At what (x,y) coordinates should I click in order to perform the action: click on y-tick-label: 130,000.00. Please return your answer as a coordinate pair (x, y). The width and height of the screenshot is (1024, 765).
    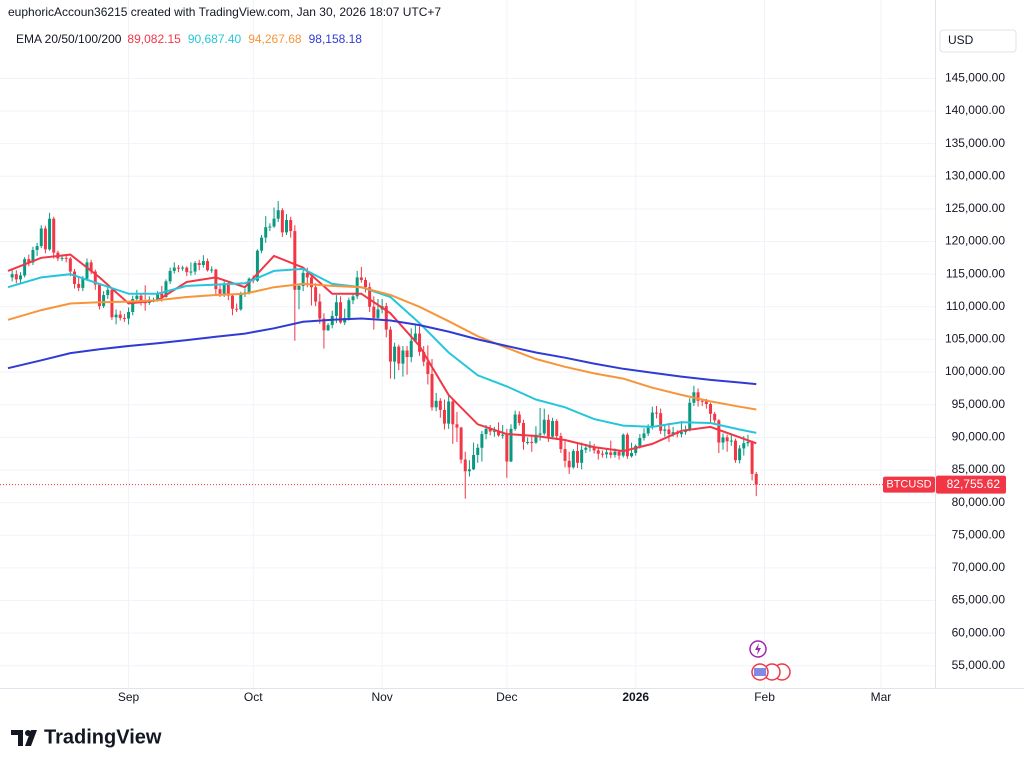
    Looking at the image, I should click on (975, 175).